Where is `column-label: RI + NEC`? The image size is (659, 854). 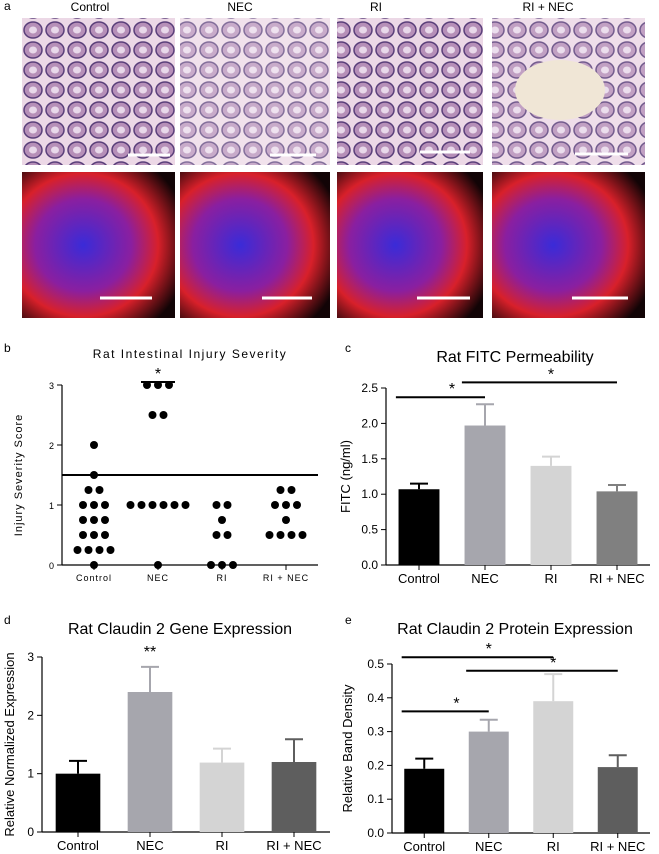
column-label: RI + NEC is located at coordinates (547, 7).